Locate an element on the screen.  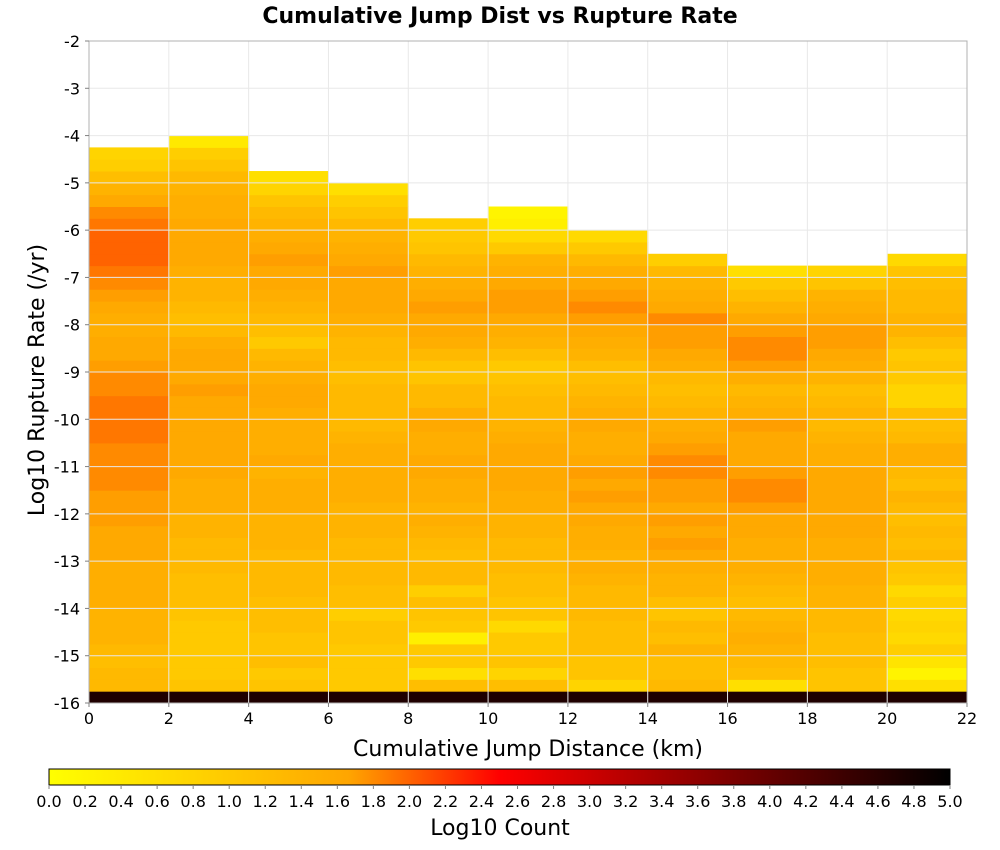
y-tick-label: -15 is located at coordinates (67, 656).